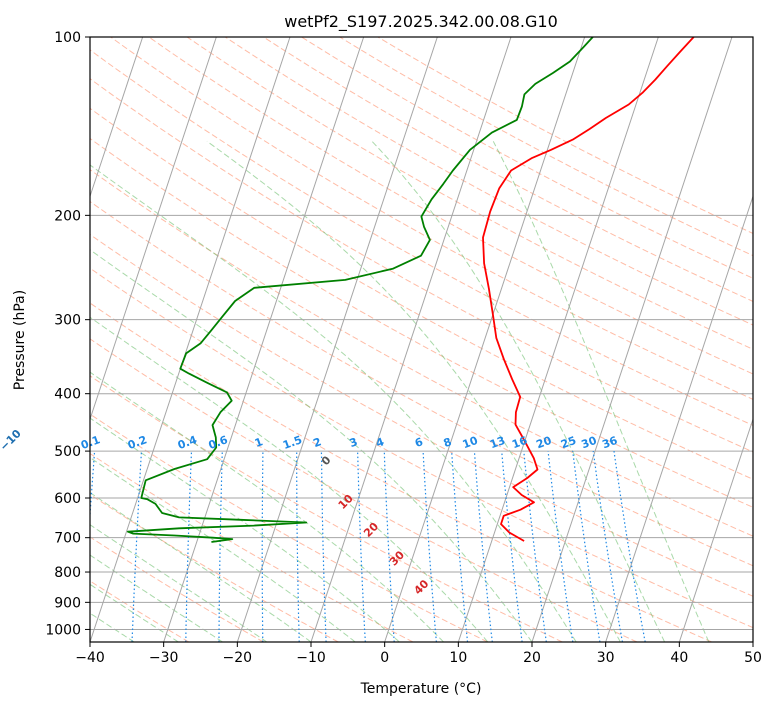  I want to click on mixing-ratio-label: 0.4, so click(187, 442).